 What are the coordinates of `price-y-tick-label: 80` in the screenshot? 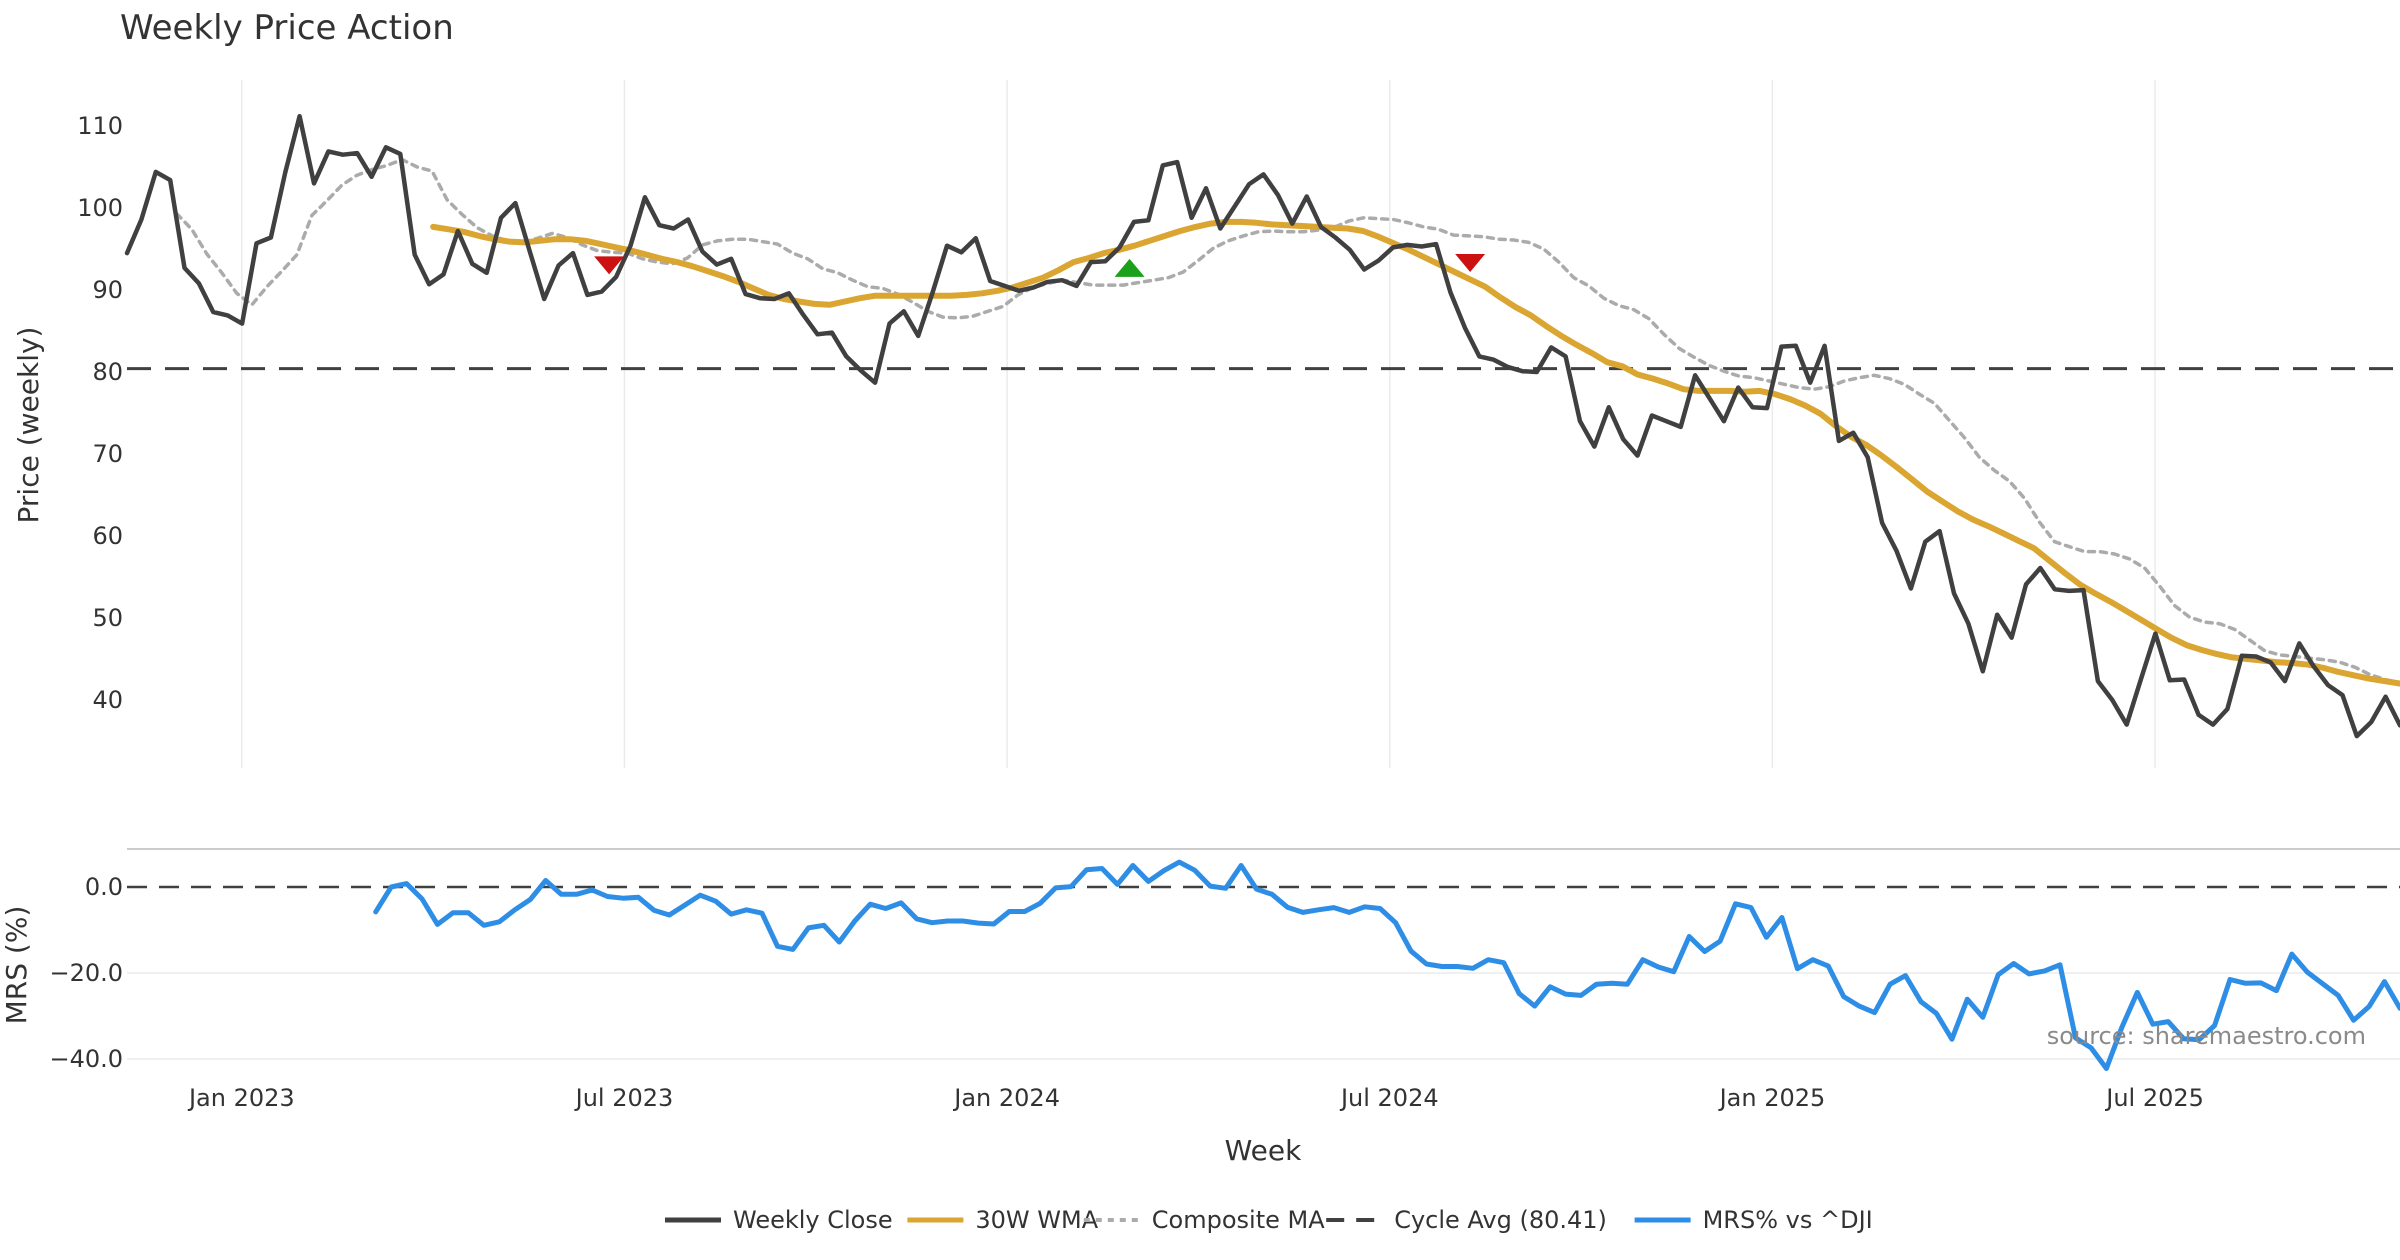 It's located at (107, 372).